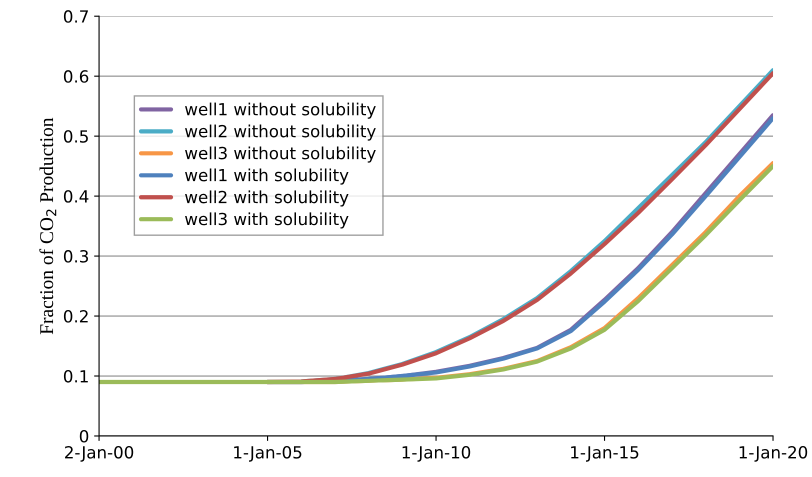  I want to click on legend-label: well2 without solubility, so click(280, 132).